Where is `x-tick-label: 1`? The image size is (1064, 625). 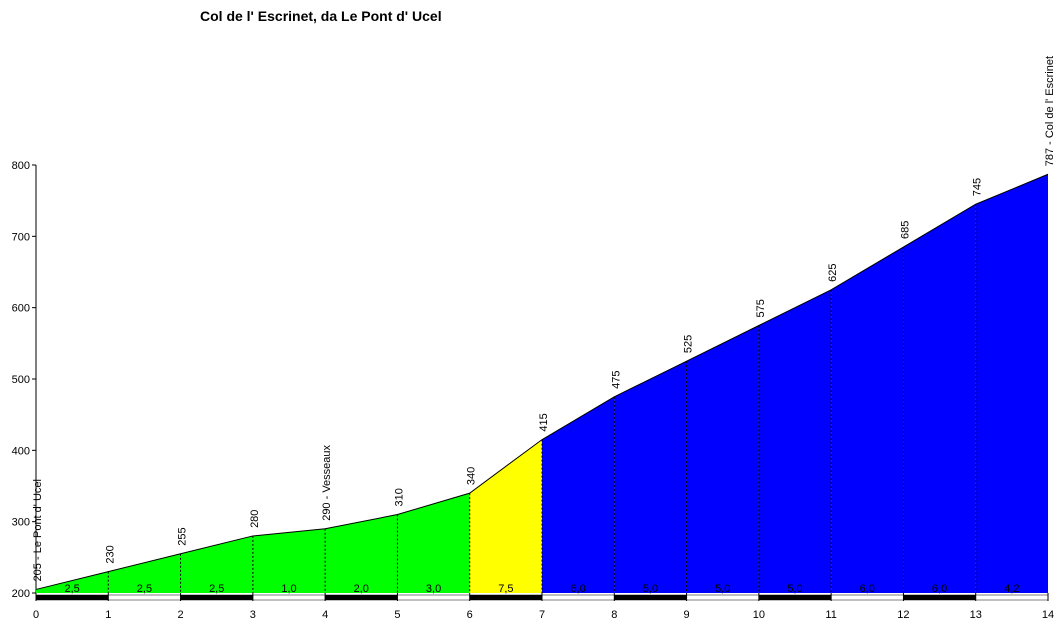 x-tick-label: 1 is located at coordinates (108, 615).